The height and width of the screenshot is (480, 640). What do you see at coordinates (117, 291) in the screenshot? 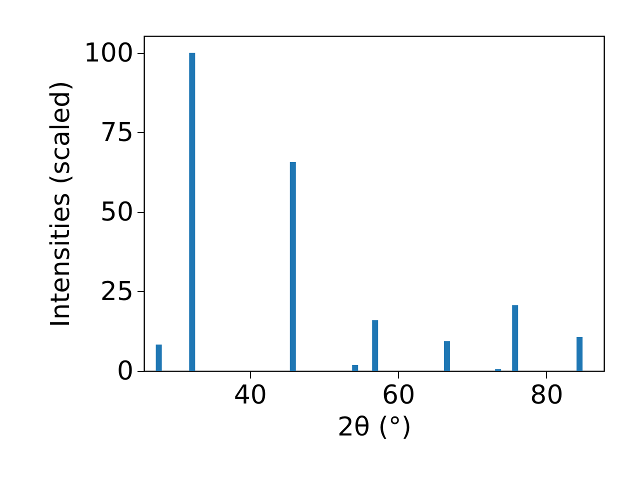
I see `y-tick-label: 25` at bounding box center [117, 291].